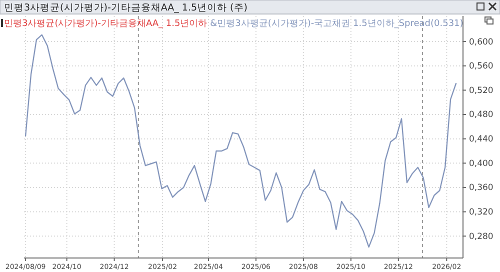 This screenshot has height=272, width=500. I want to click on y-tick-label: 0,480, so click(481, 115).